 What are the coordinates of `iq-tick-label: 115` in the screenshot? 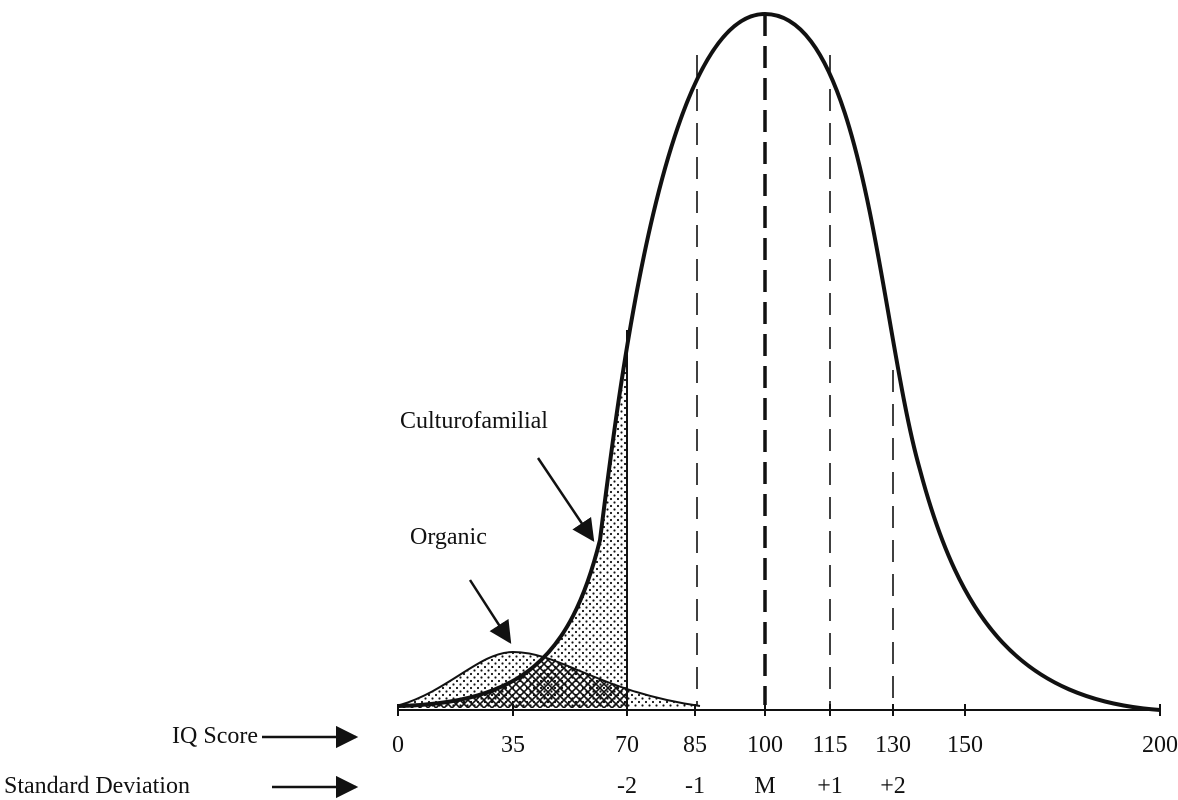 It's located at (829, 745).